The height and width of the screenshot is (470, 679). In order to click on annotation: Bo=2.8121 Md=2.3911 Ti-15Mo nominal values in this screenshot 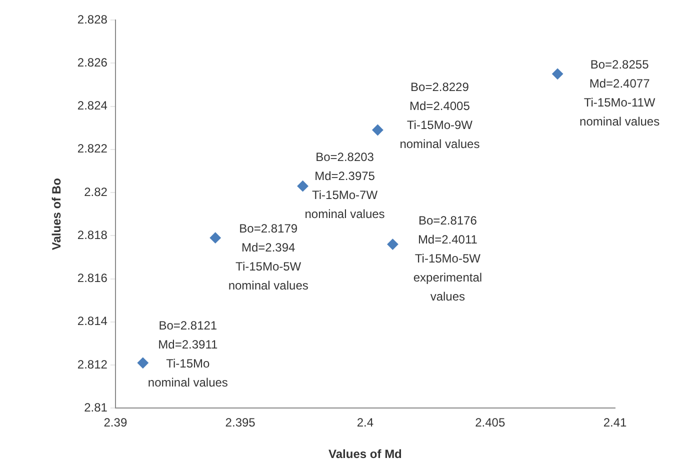, I will do `click(188, 354)`.